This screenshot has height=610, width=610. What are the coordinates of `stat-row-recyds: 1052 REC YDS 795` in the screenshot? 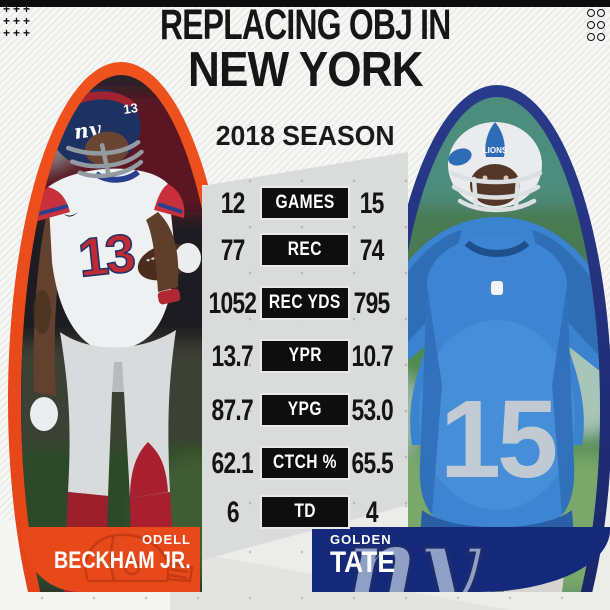 It's located at (305, 303).